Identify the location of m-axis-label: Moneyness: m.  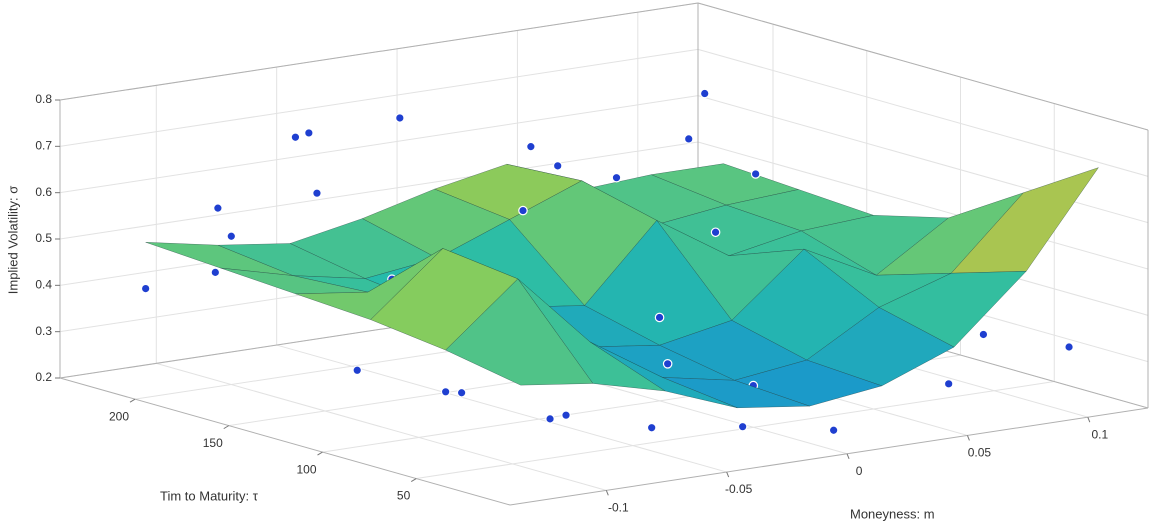
(892, 513).